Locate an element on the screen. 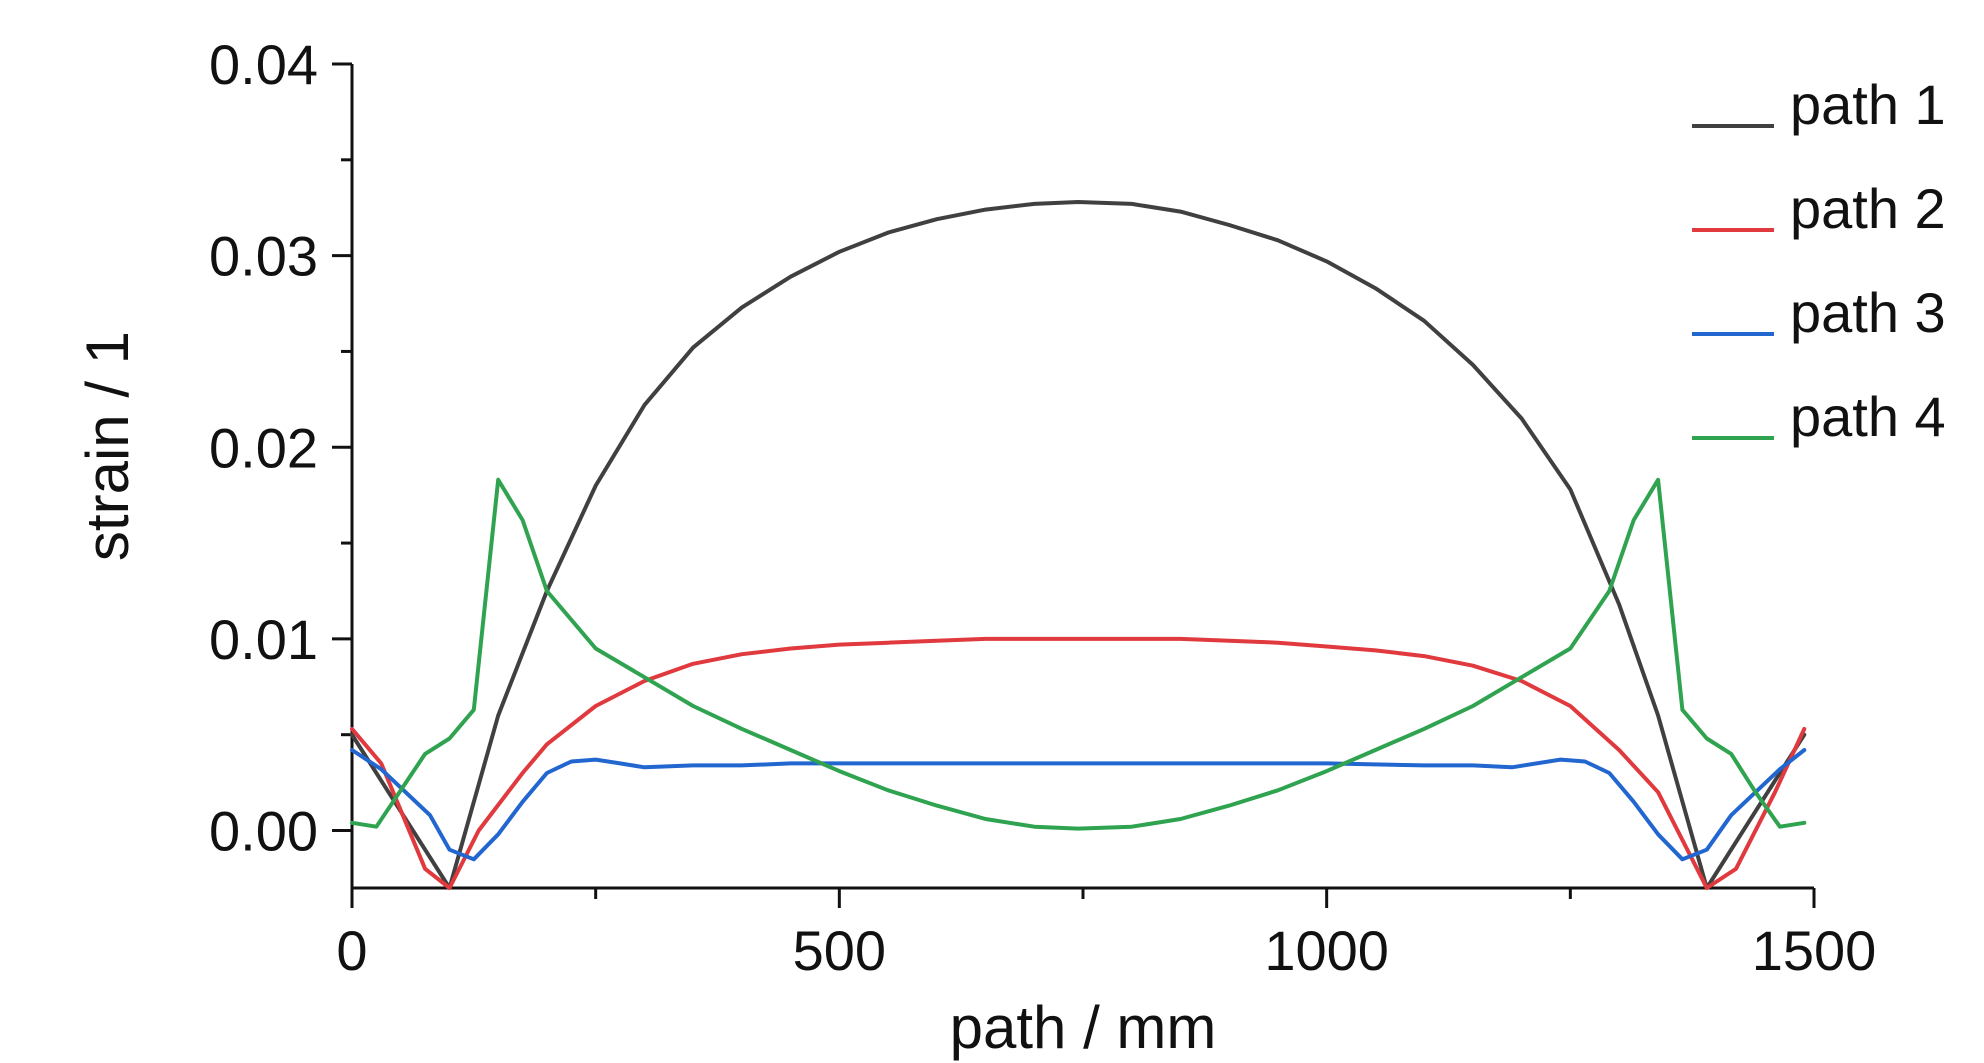 The image size is (1984, 1063). y-tick-label: 0.03 is located at coordinates (263, 256).